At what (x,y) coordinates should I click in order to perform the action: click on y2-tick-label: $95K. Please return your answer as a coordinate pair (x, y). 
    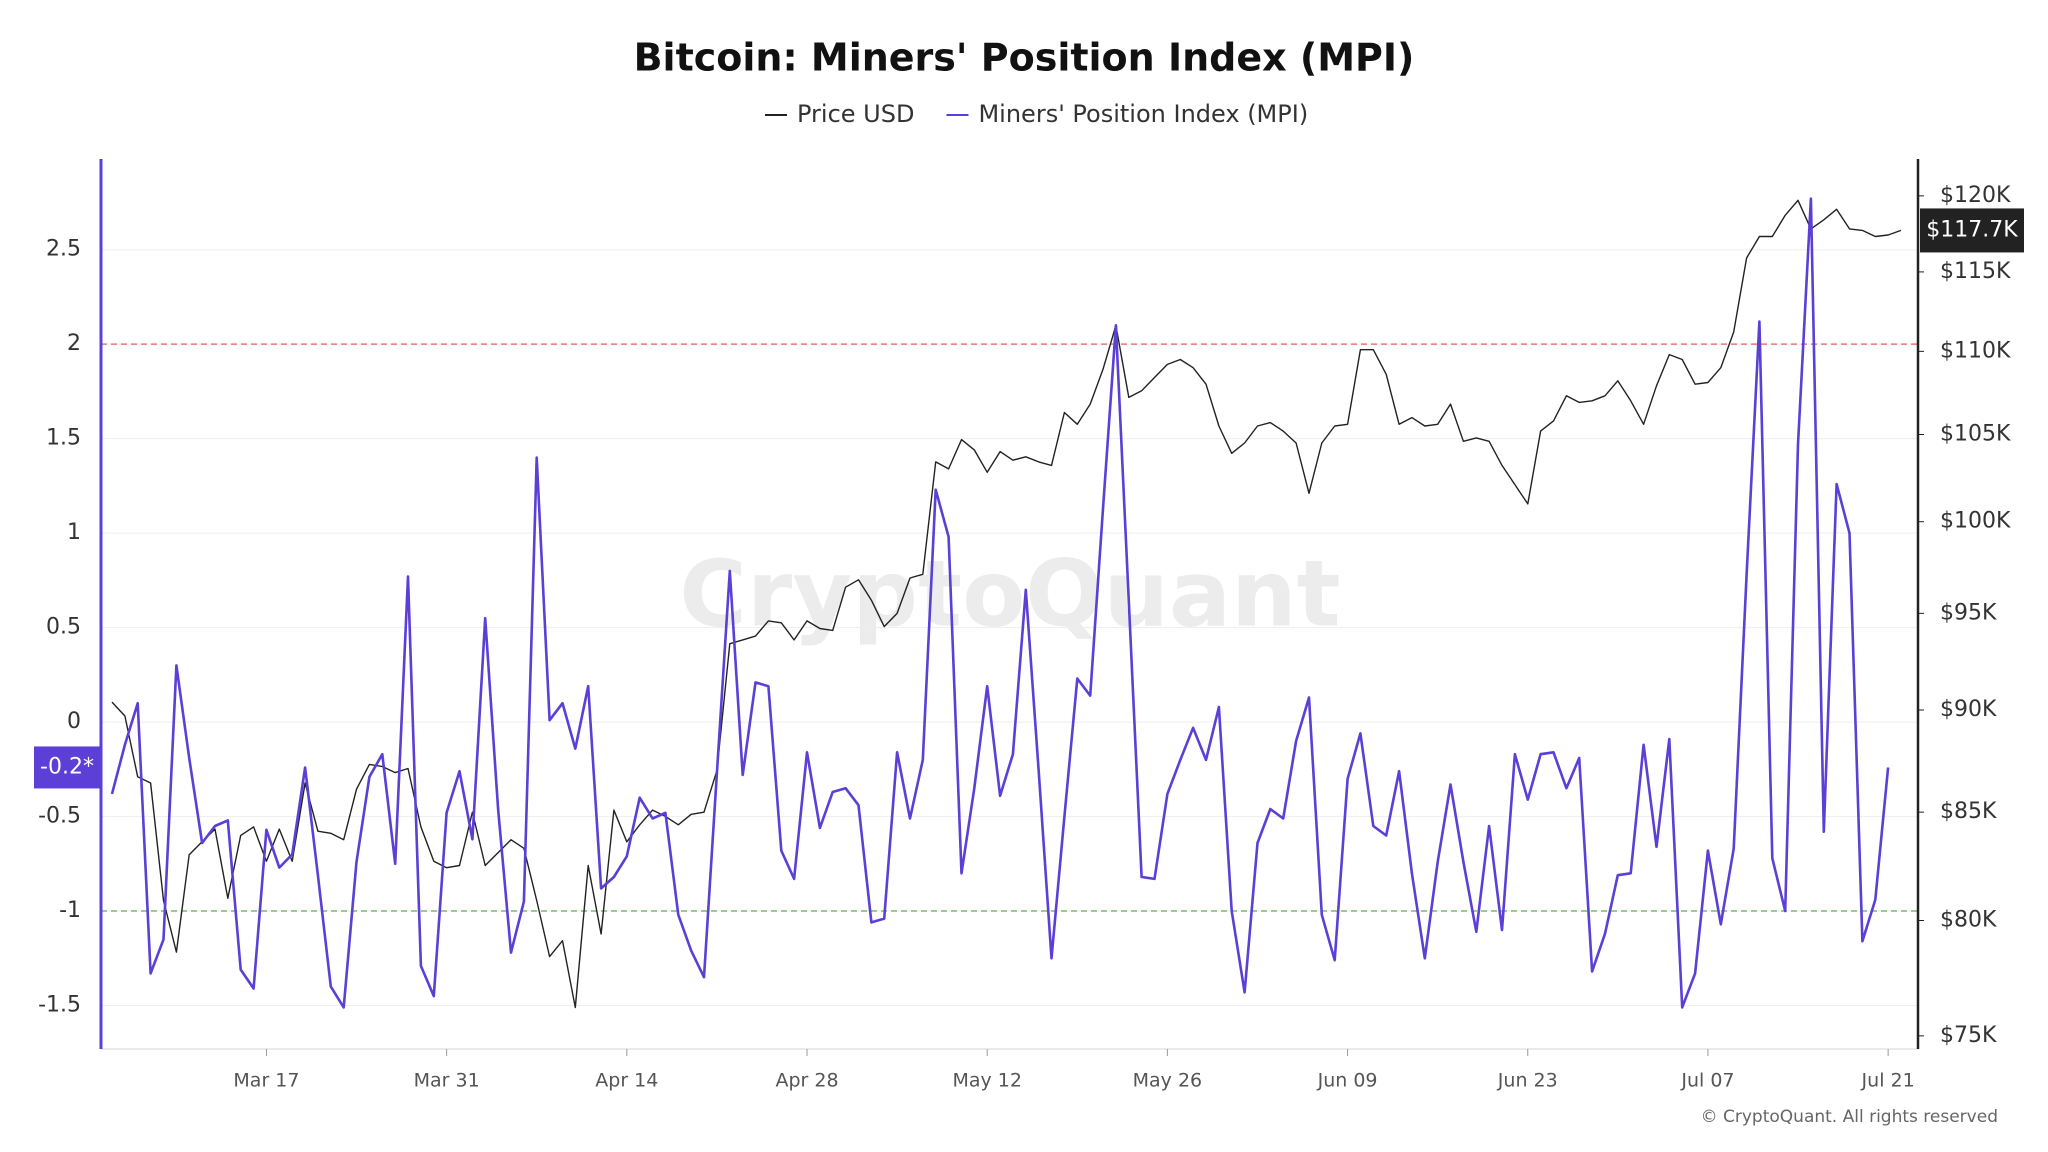
    Looking at the image, I should click on (1968, 612).